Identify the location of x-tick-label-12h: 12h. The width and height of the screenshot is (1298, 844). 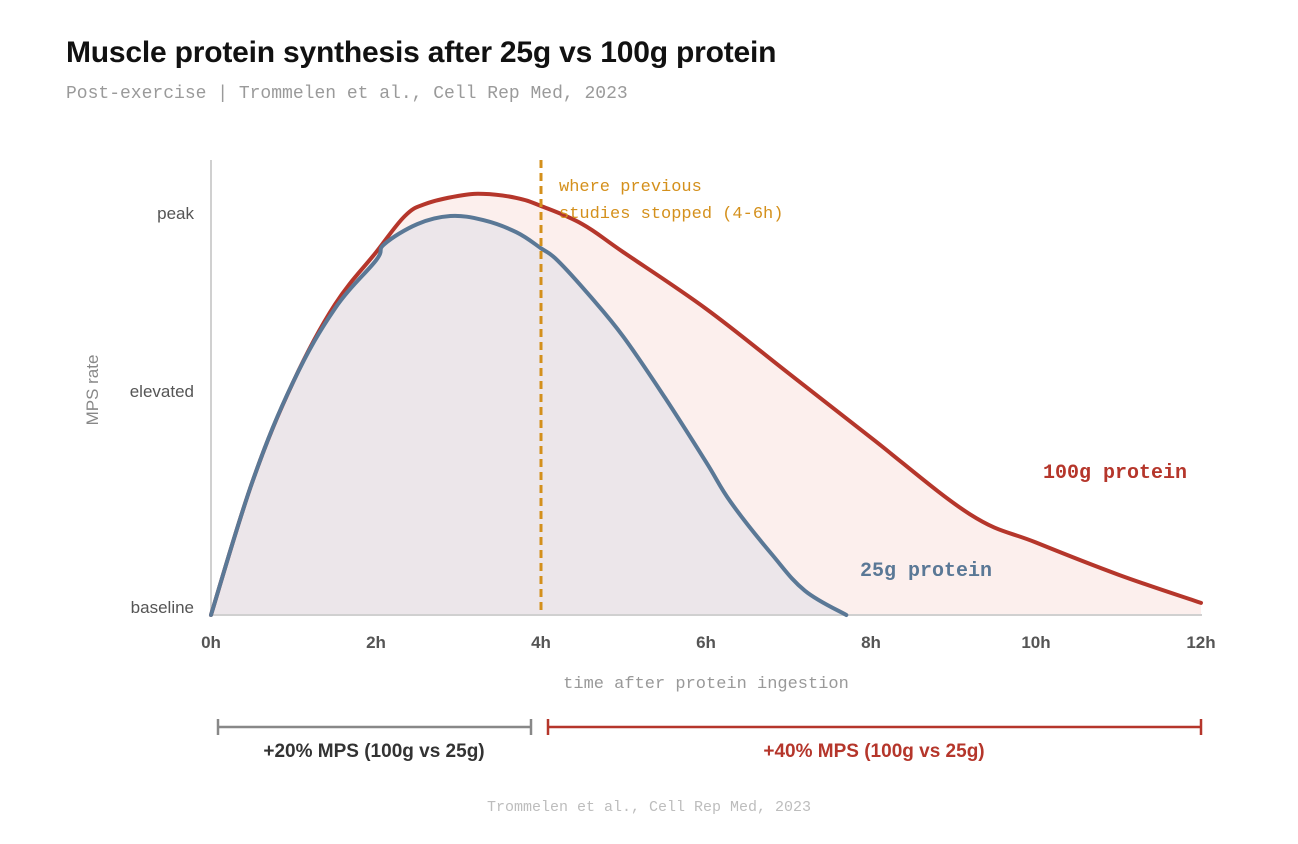
(1200, 642).